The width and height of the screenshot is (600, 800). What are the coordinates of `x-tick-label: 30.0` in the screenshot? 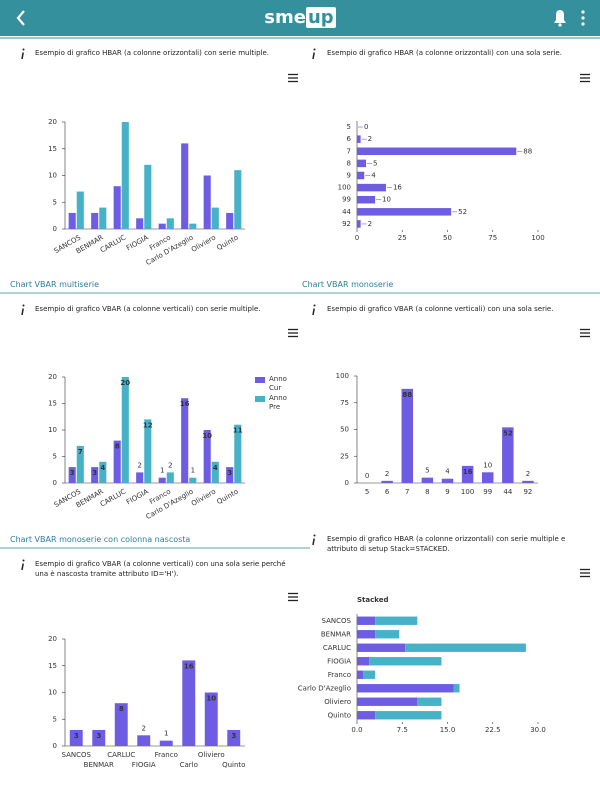 It's located at (538, 730).